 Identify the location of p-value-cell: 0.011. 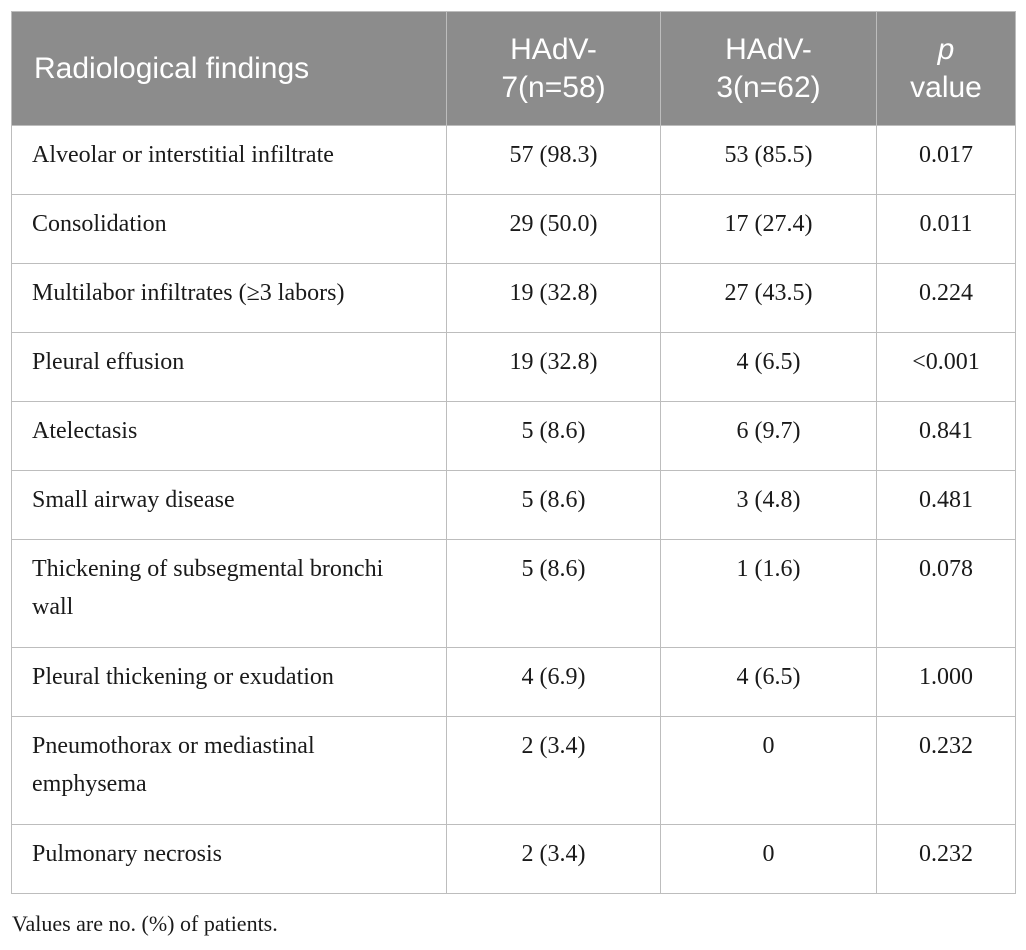
(946, 229).